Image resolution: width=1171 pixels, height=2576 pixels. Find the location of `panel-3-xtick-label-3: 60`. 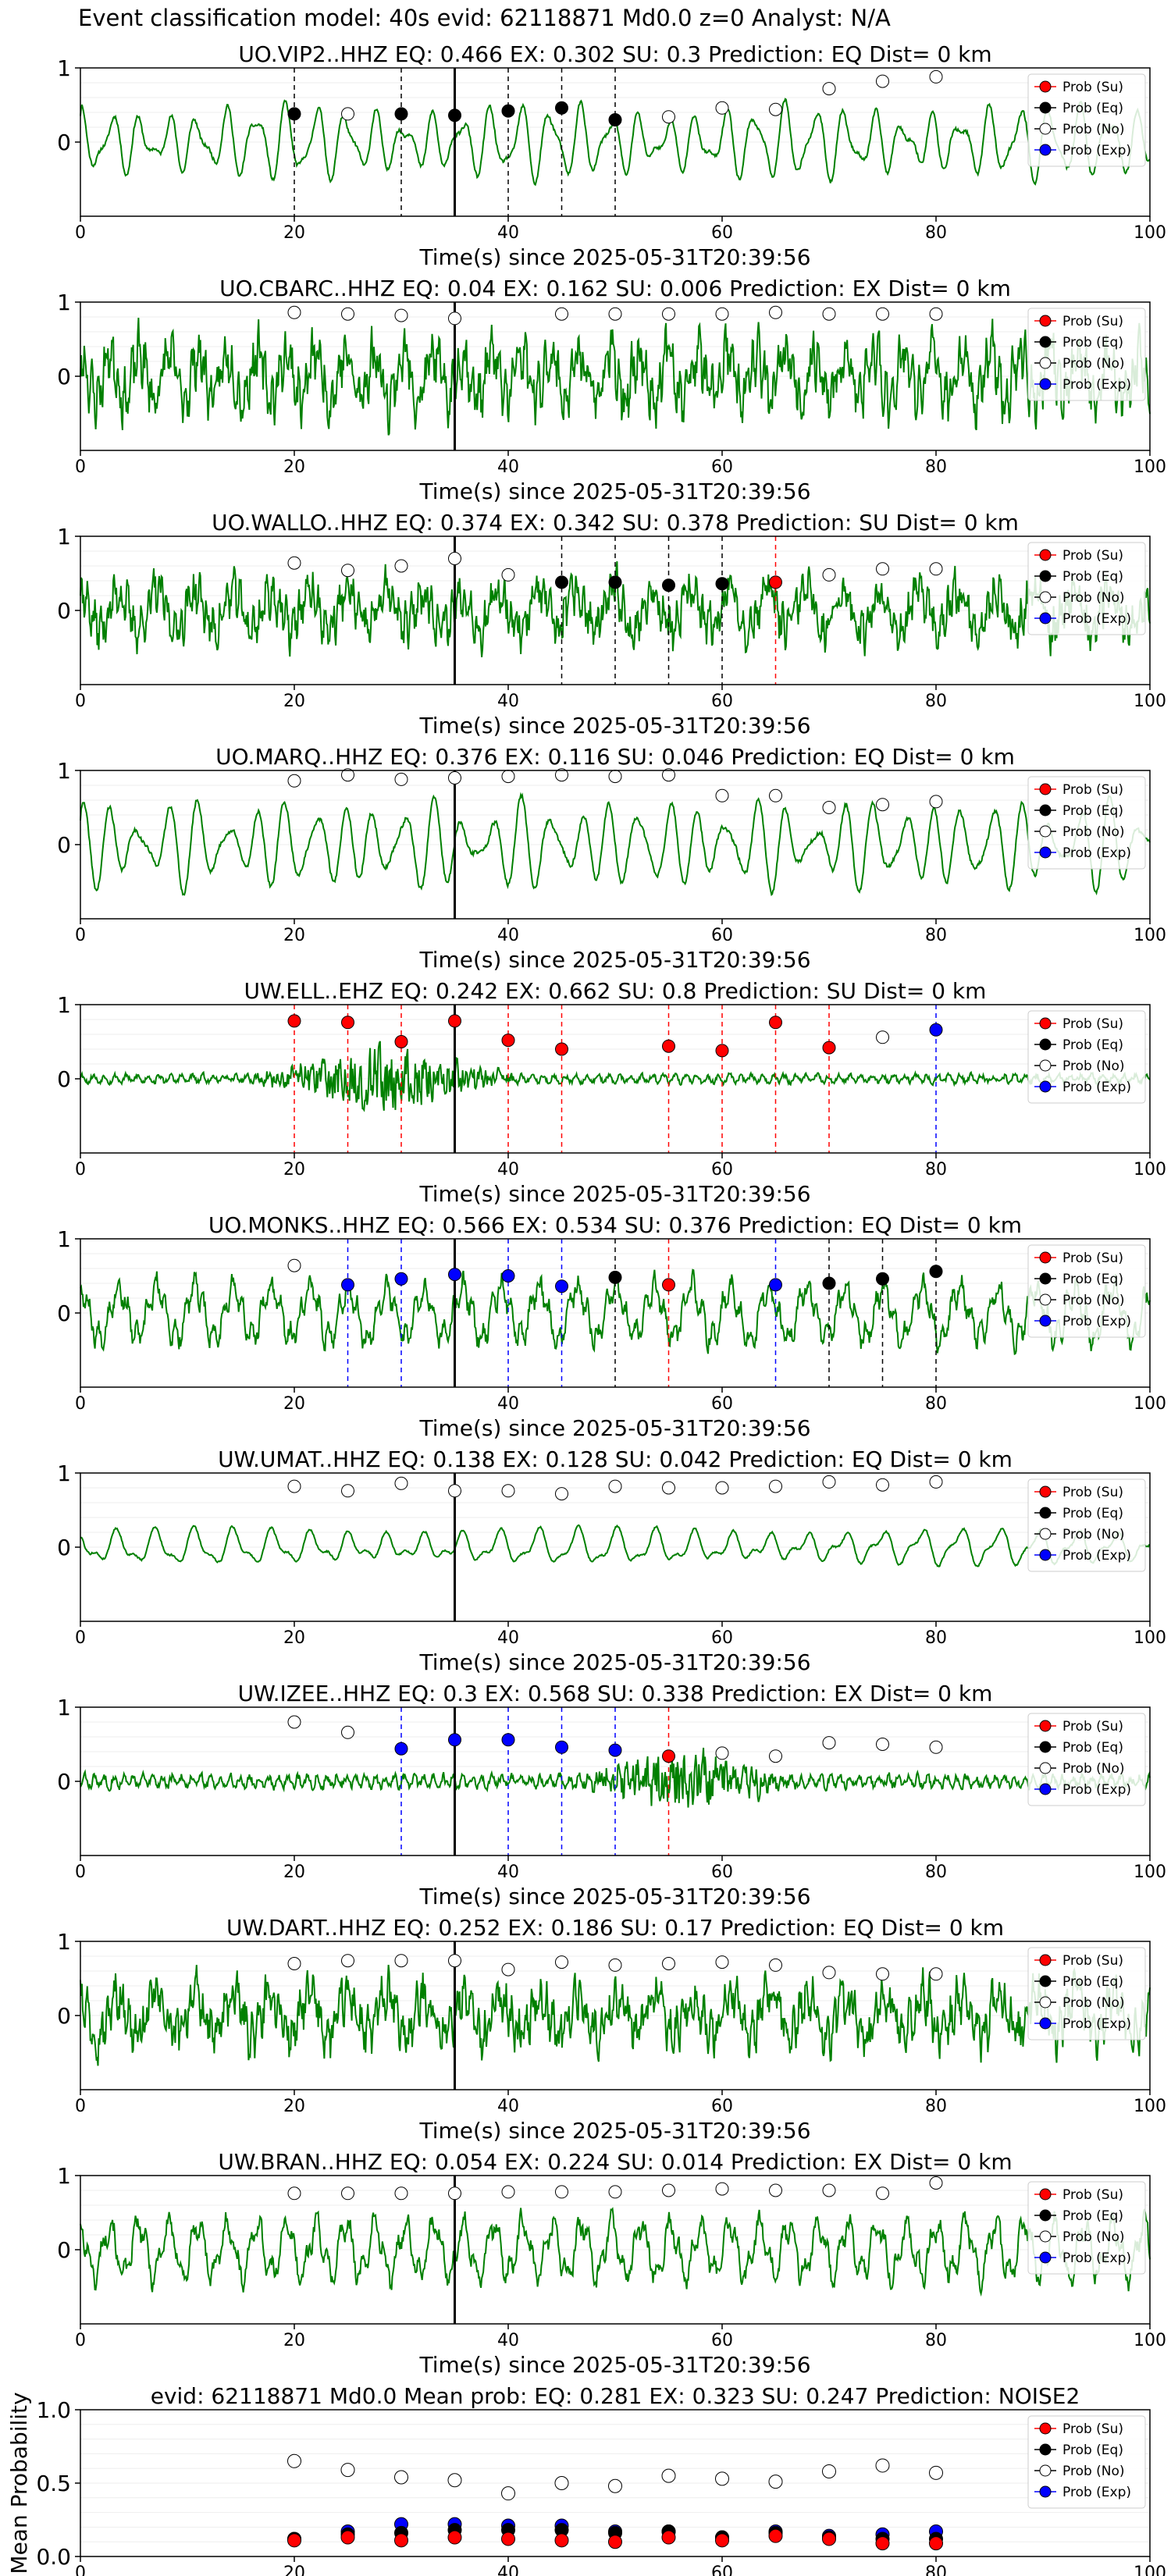

panel-3-xtick-label-3: 60 is located at coordinates (722, 935).